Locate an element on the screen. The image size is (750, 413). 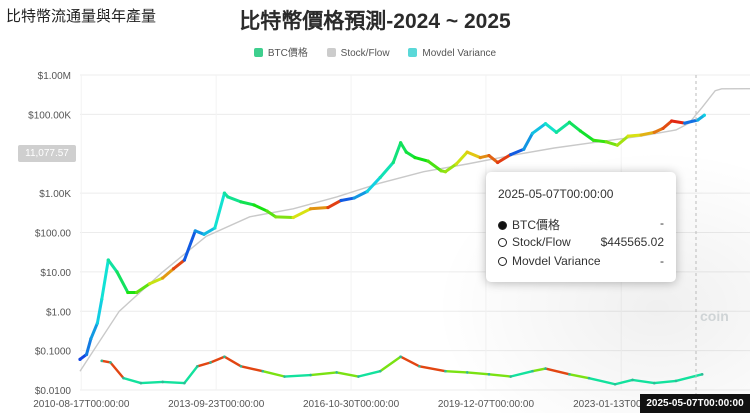
x-tick-label: 2016-10-30T00:00:00 is located at coordinates (351, 404).